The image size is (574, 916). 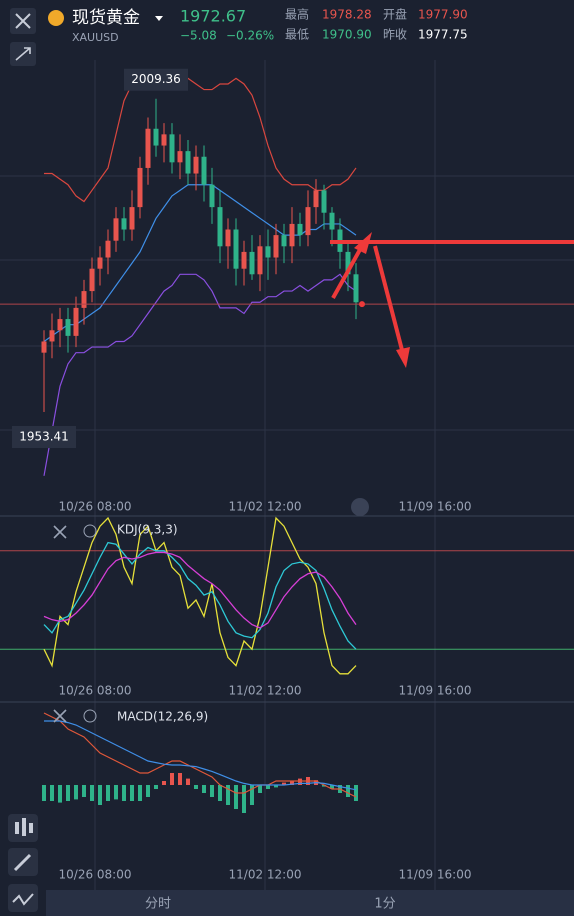 What do you see at coordinates (60, 532) in the screenshot?
I see `kdj-close` at bounding box center [60, 532].